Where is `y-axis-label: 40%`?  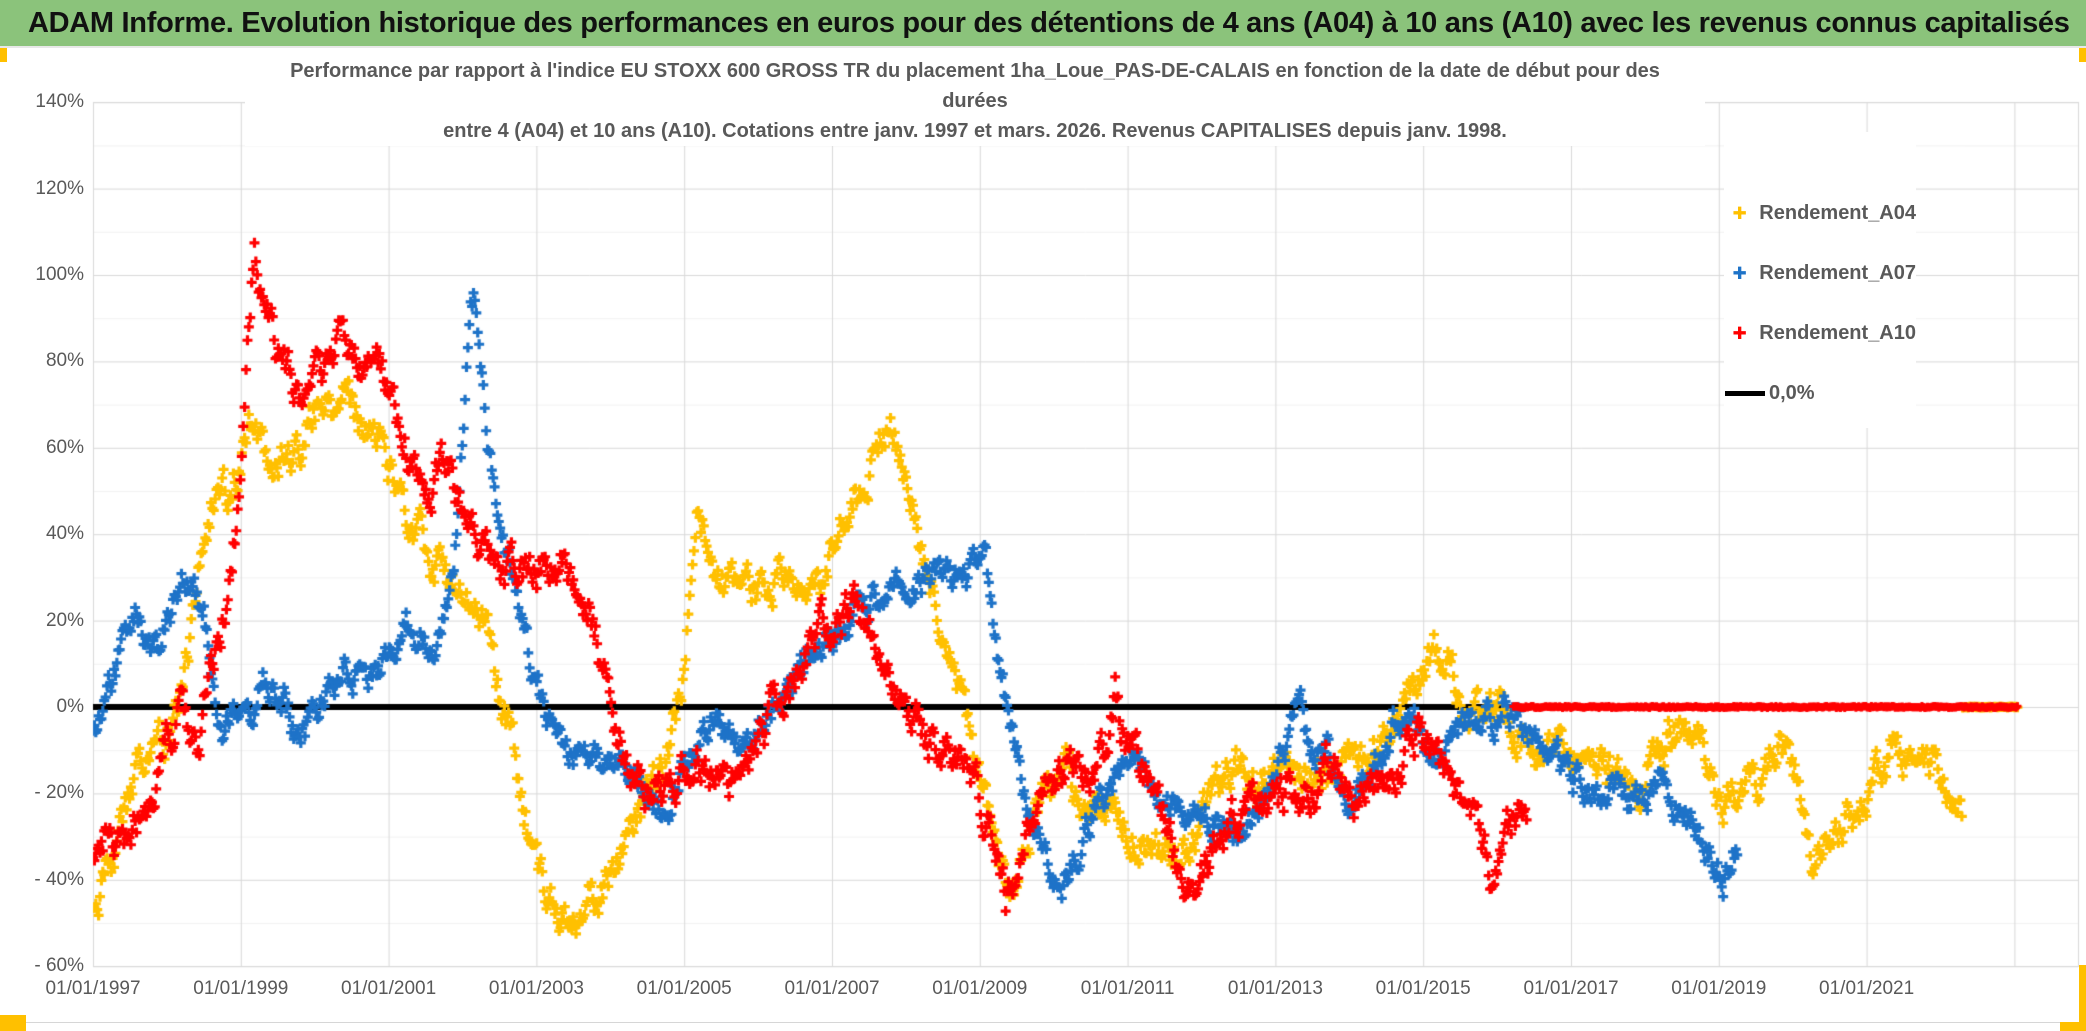
y-axis-label: 40% is located at coordinates (64, 534).